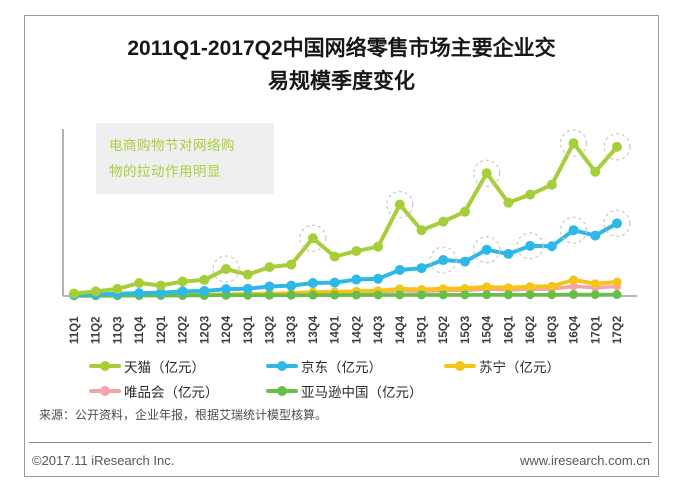 Image resolution: width=678 pixels, height=482 pixels. I want to click on x-tick-label: 13Q3, so click(292, 330).